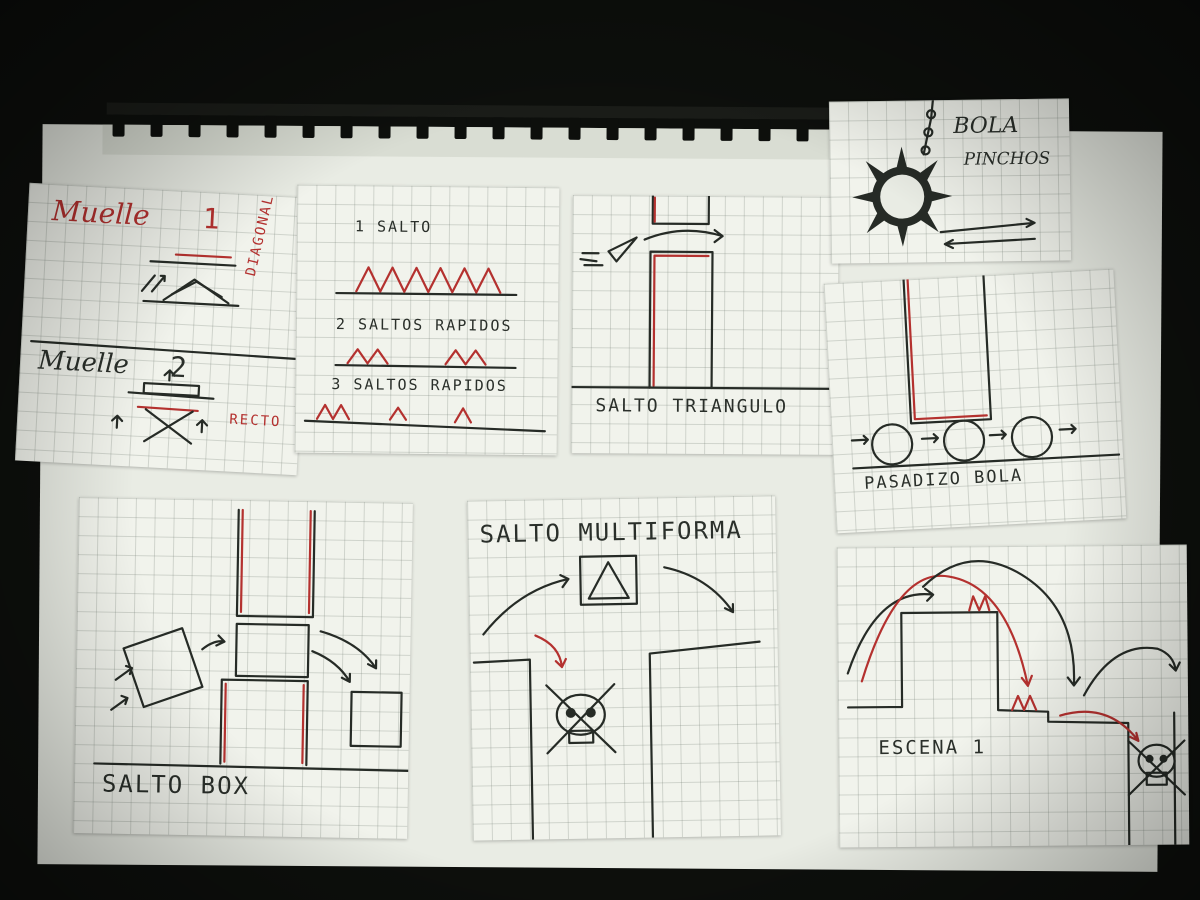  I want to click on saltos-line-2: 2 SALTOS RAPIDOS, so click(424, 325).